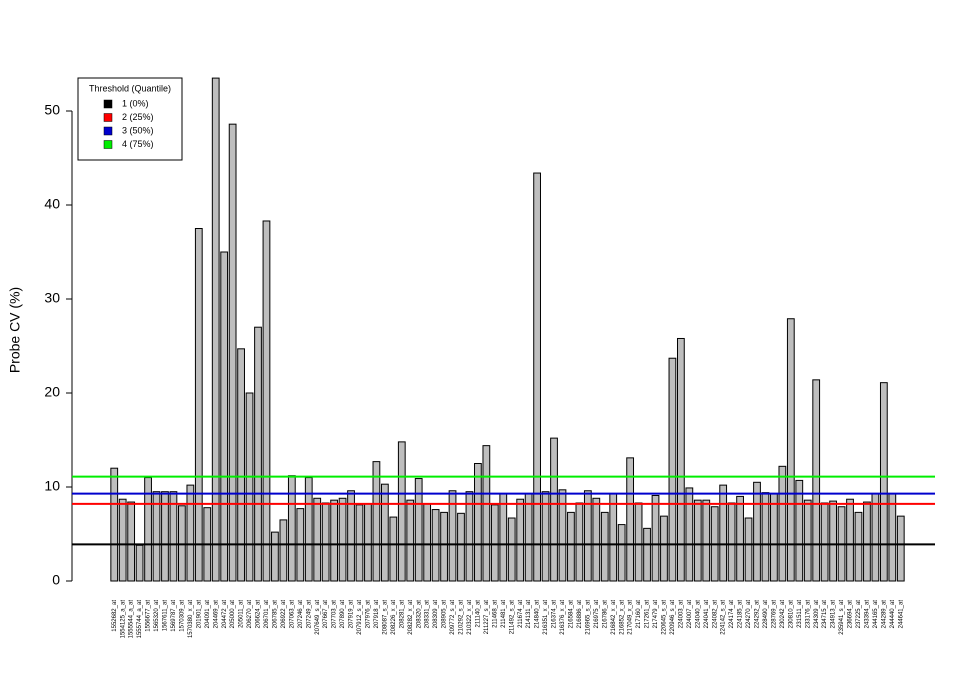 The width and height of the screenshot is (975, 684). I want to click on x-tick-label: 217479_at, so click(656, 614).